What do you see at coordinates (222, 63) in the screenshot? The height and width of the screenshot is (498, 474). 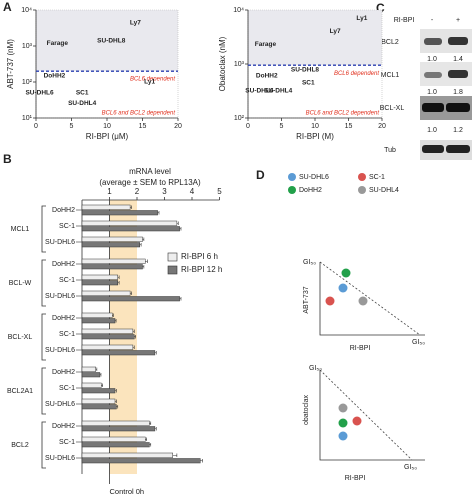 I see `y-axis-label: Obatoclax (nM)` at bounding box center [222, 63].